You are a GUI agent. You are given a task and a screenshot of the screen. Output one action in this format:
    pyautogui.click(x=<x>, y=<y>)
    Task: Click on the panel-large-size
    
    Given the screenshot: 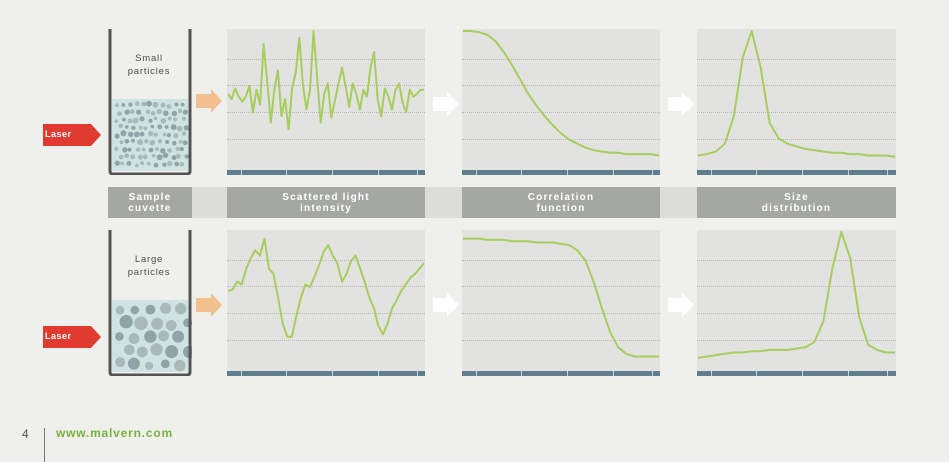 What is the action you would take?
    pyautogui.click(x=796, y=303)
    